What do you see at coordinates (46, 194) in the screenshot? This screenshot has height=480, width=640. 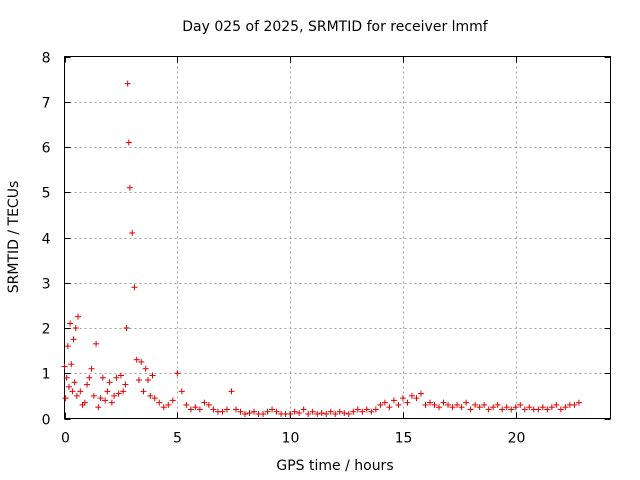 I see `y-tick-label: 5` at bounding box center [46, 194].